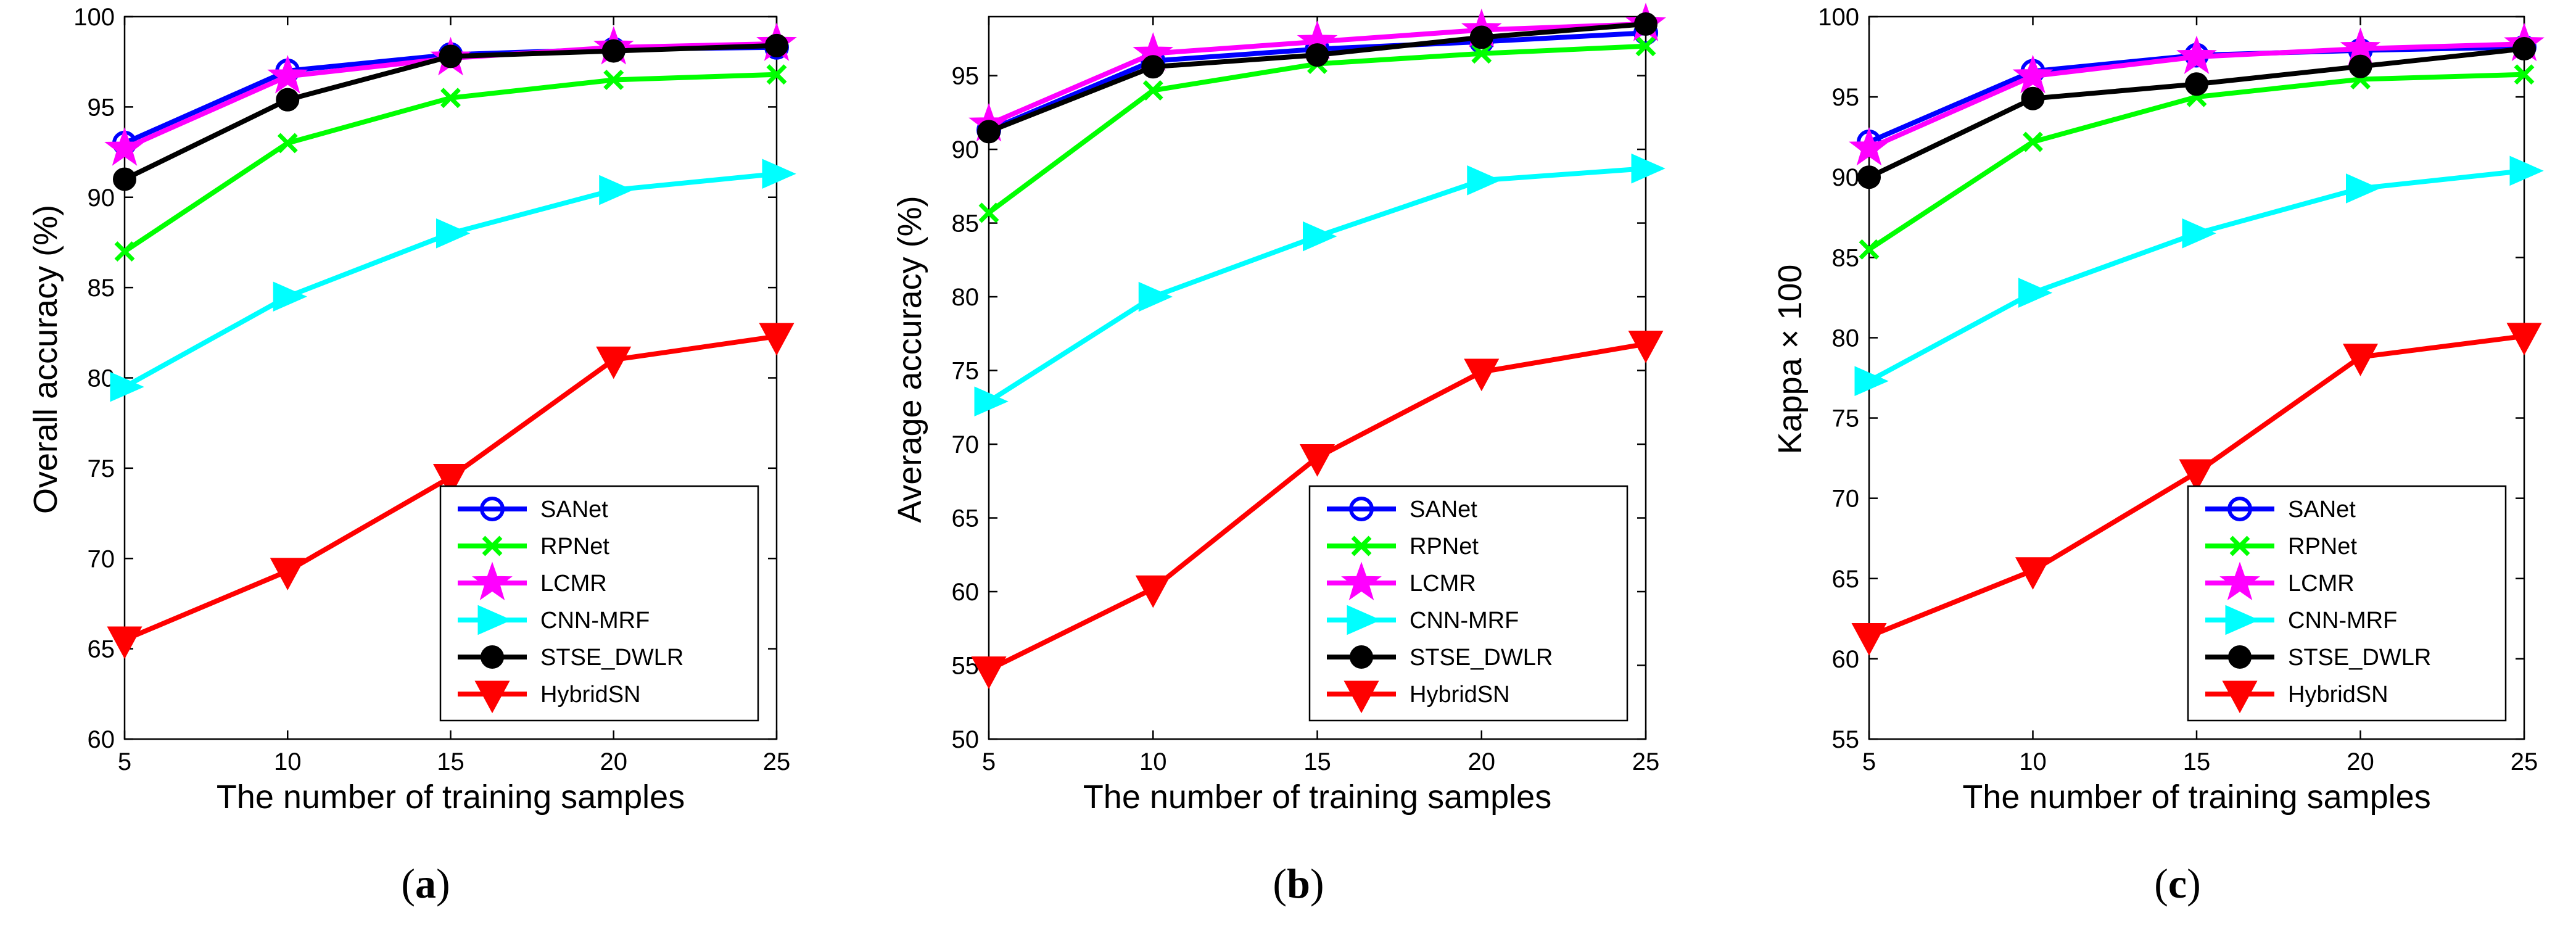 The image size is (2576, 926). What do you see at coordinates (966, 739) in the screenshot?
I see `y-tick-label: 50` at bounding box center [966, 739].